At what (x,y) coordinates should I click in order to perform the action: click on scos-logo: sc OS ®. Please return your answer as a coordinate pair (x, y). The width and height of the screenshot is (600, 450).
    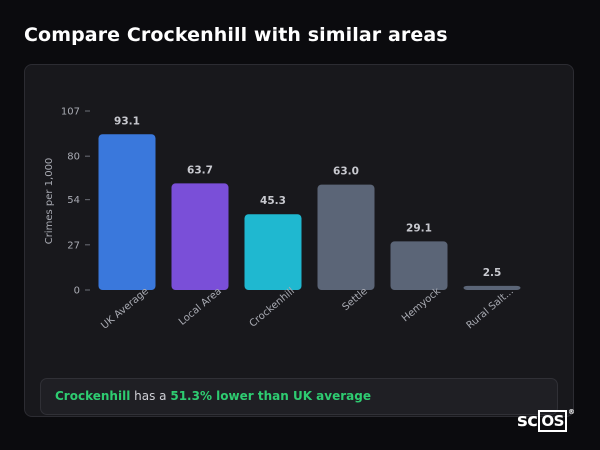
    Looking at the image, I should click on (546, 420).